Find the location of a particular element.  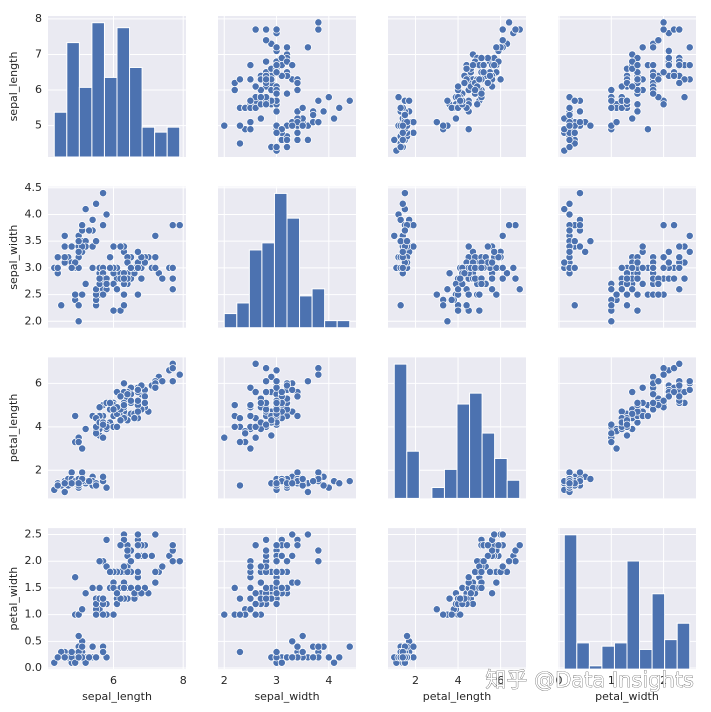

x-tick-label: 6 is located at coordinates (113, 680).